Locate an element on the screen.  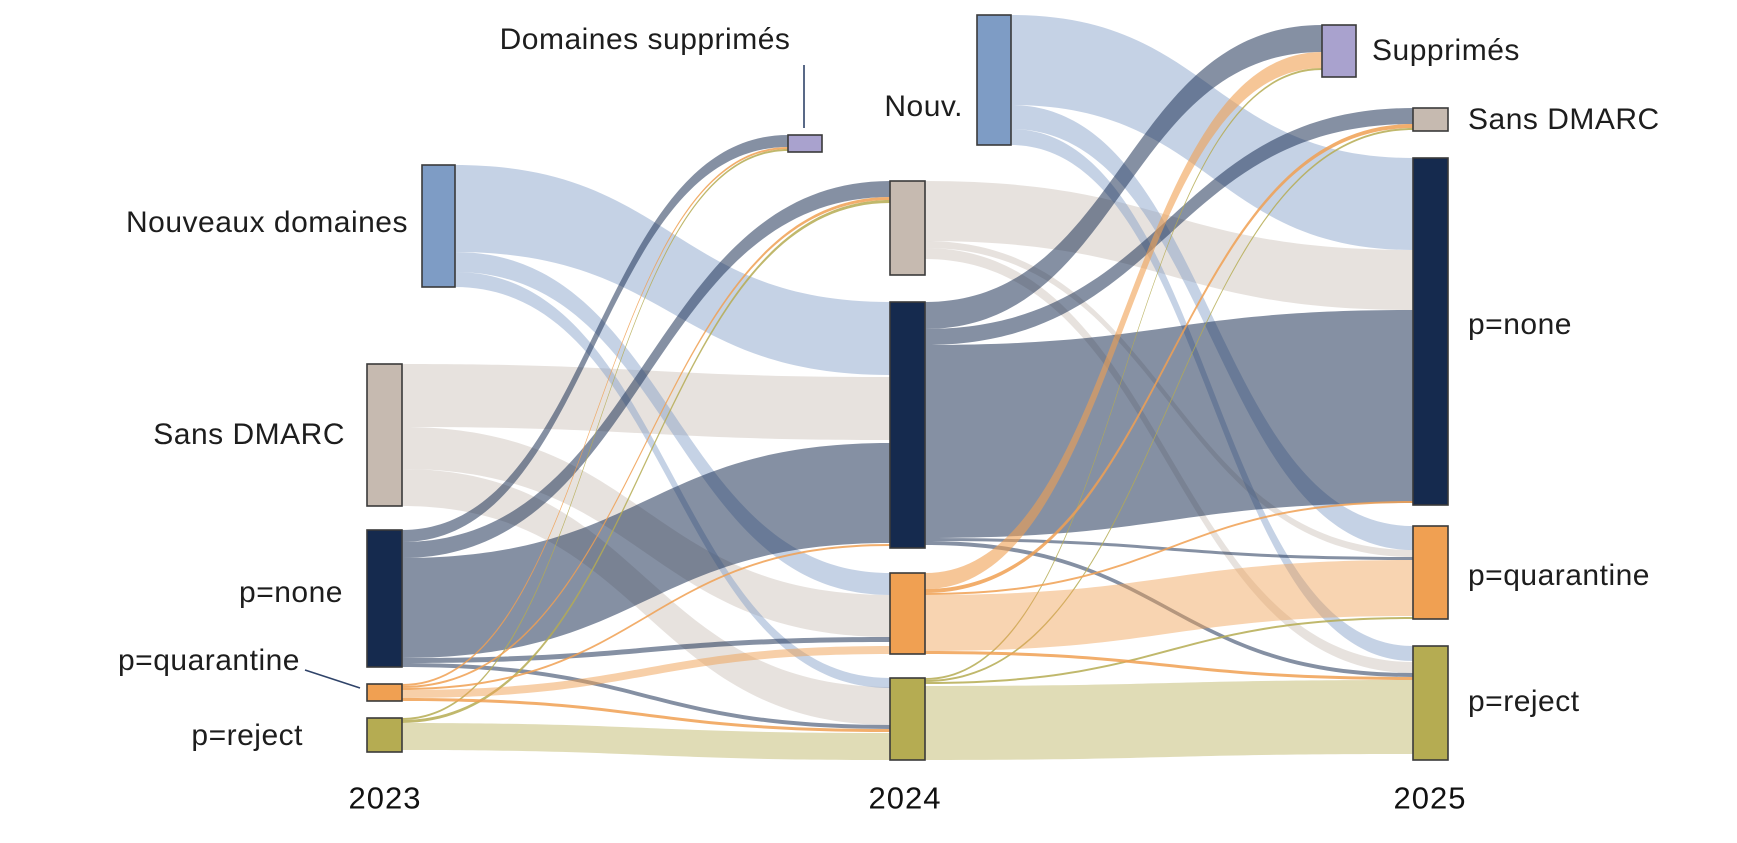
node-label-supprim-s: Supprimés is located at coordinates (1446, 50).